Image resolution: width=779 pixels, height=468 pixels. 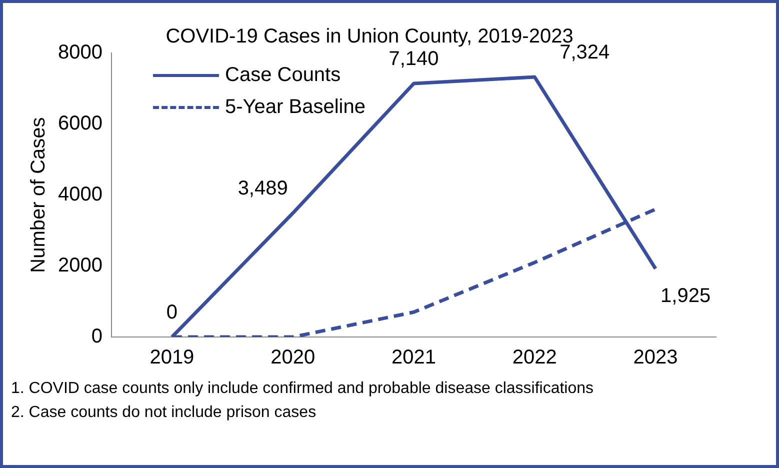 I want to click on y-tick-label: 8000, so click(x=80, y=53).